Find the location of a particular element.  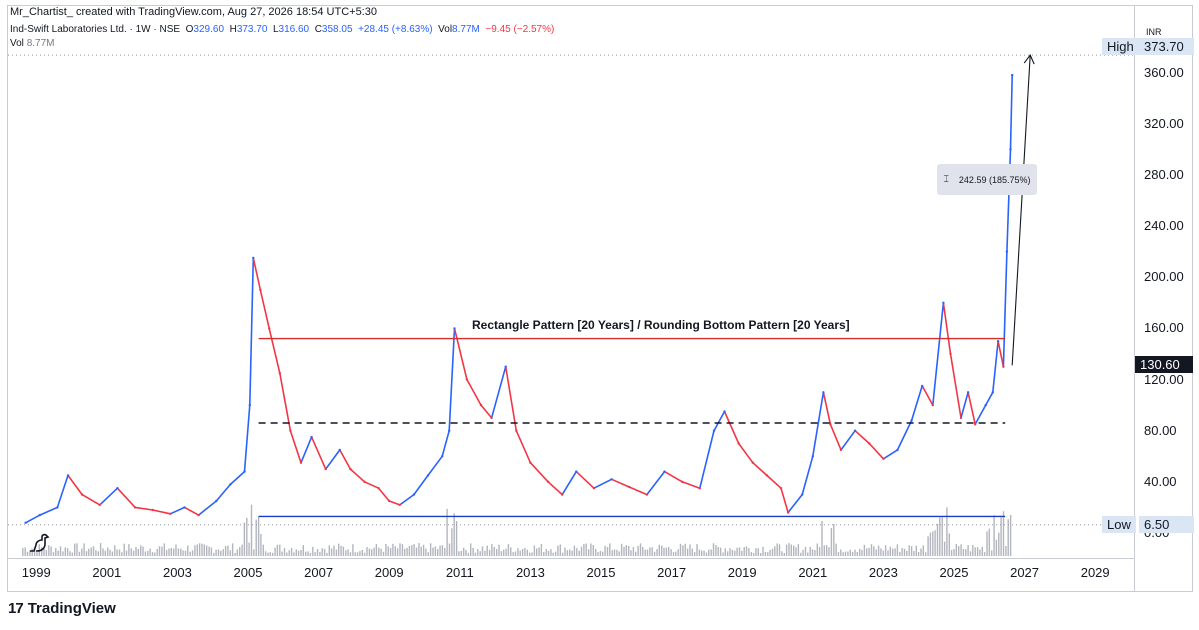

projection-arrow-line is located at coordinates (1021, 210).